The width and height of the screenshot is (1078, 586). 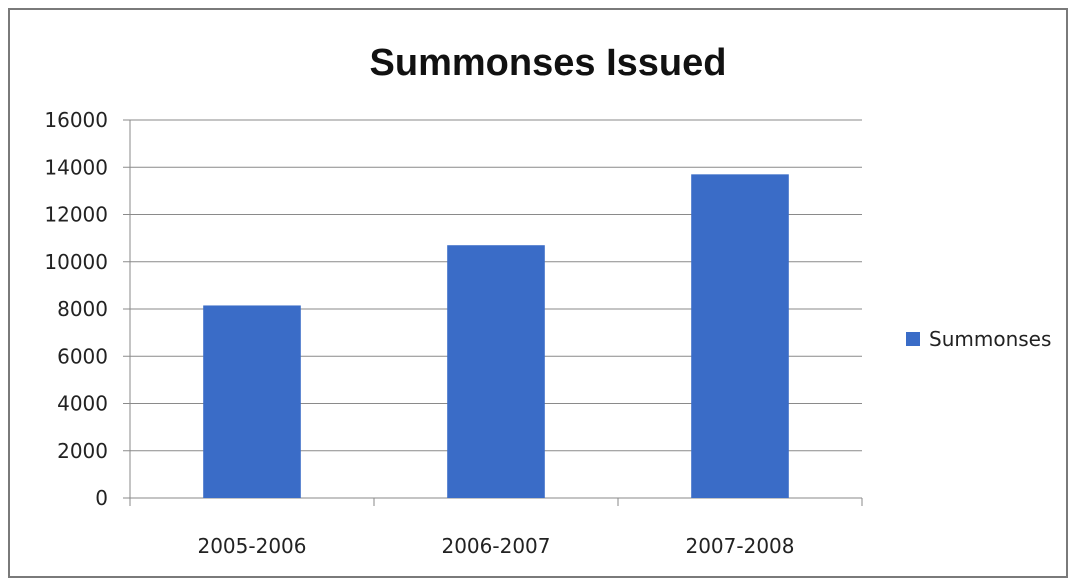 I want to click on x-tick-label: 2007-2008, so click(x=739, y=546).